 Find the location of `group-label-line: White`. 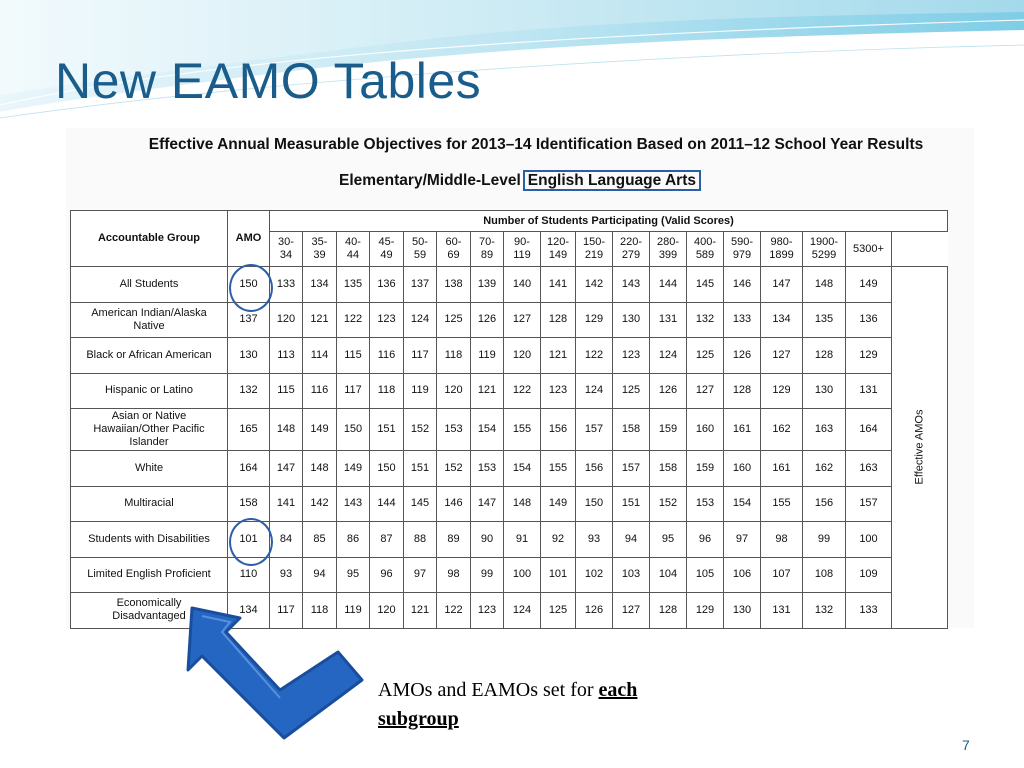

group-label-line: White is located at coordinates (149, 467).